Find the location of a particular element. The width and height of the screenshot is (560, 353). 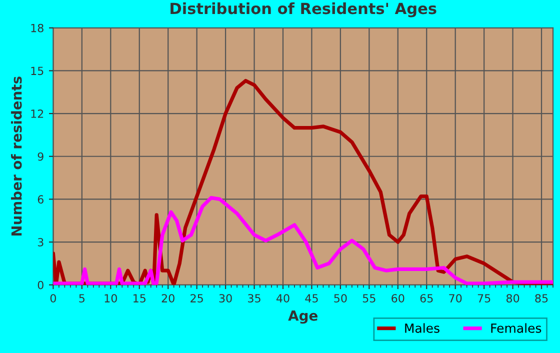

y-tick-label: 9 is located at coordinates (41, 156).